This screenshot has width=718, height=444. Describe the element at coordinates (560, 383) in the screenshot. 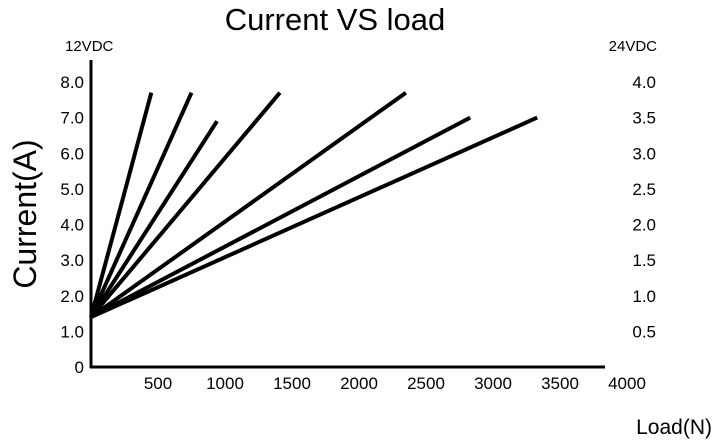

I see `x-tick-label: 3500` at that location.